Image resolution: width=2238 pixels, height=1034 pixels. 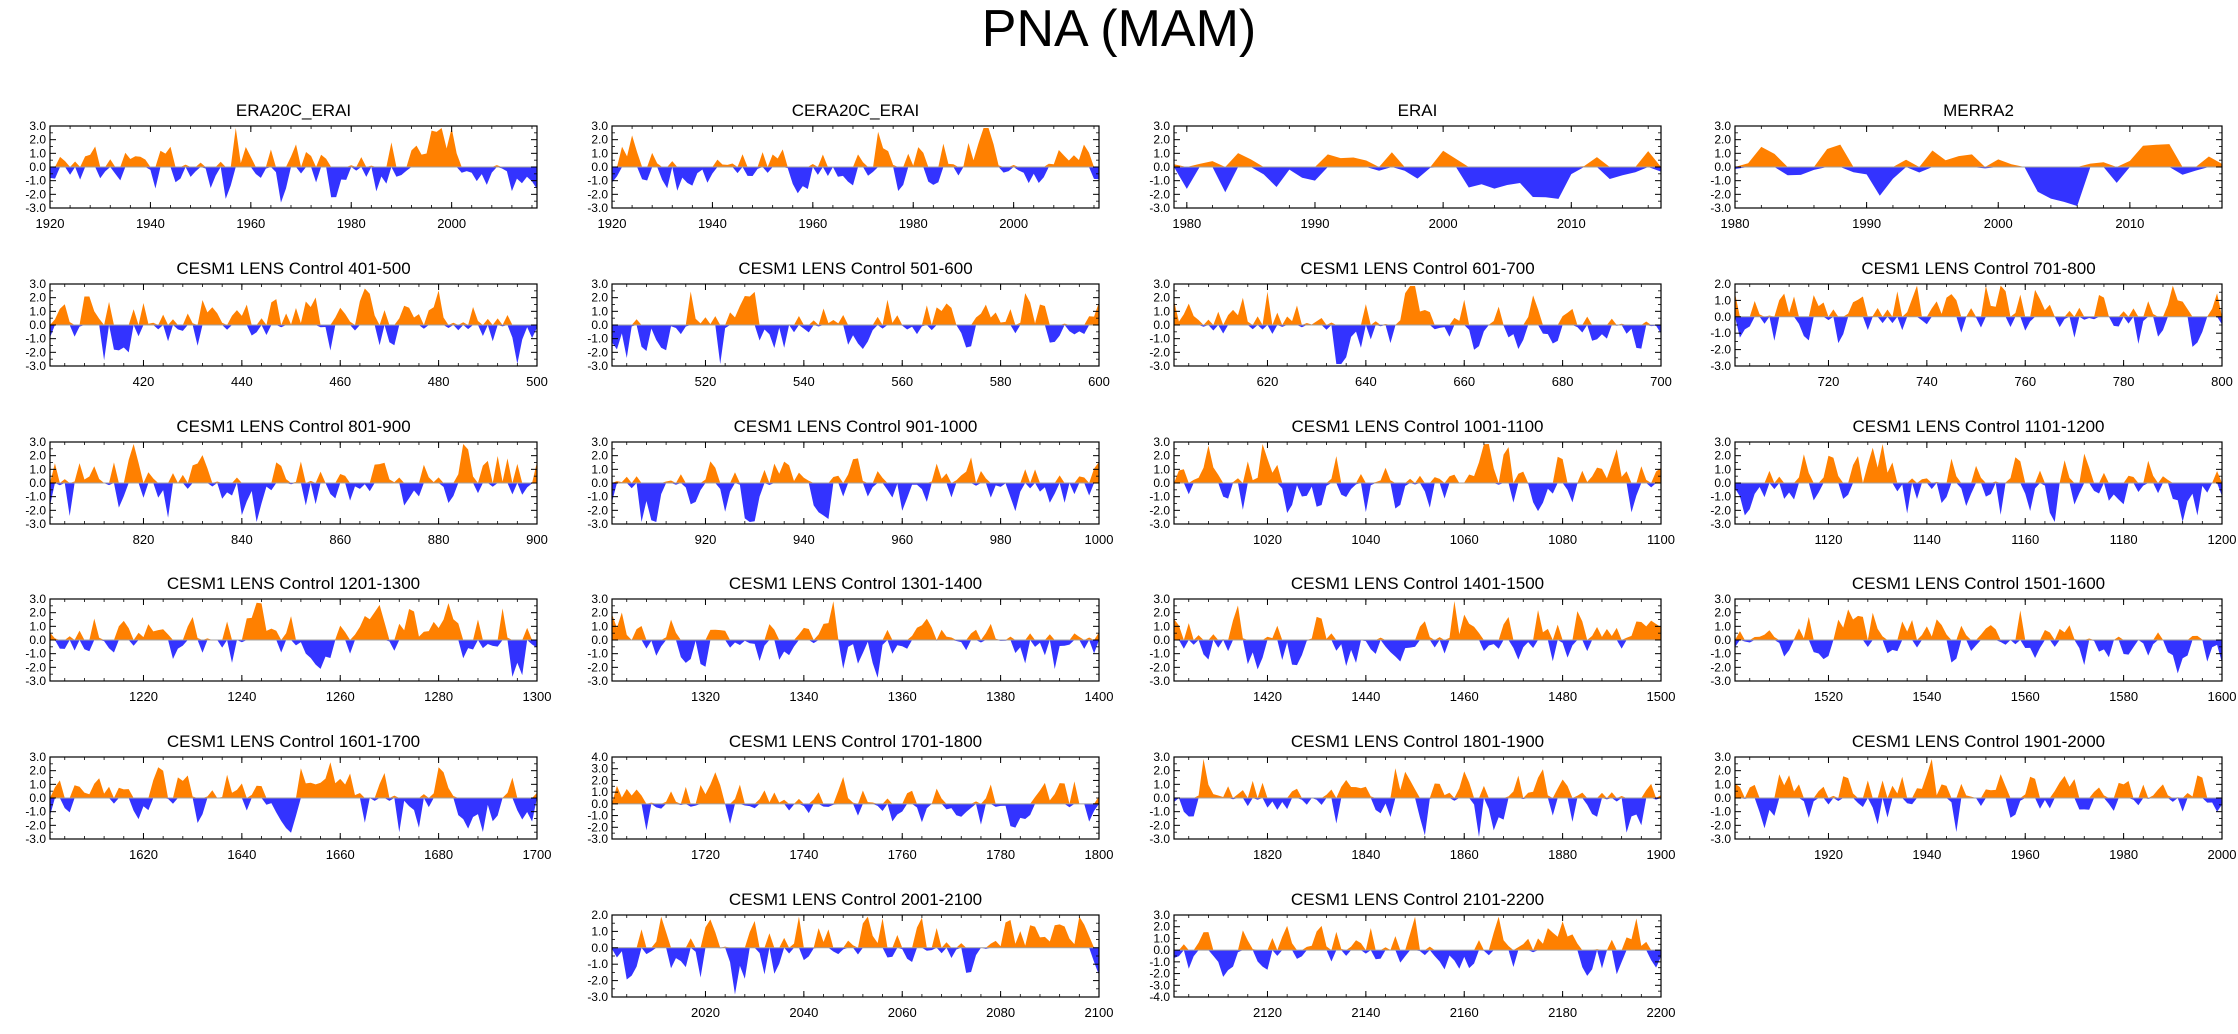 I want to click on xtick-label: 1300, so click(x=537, y=696).